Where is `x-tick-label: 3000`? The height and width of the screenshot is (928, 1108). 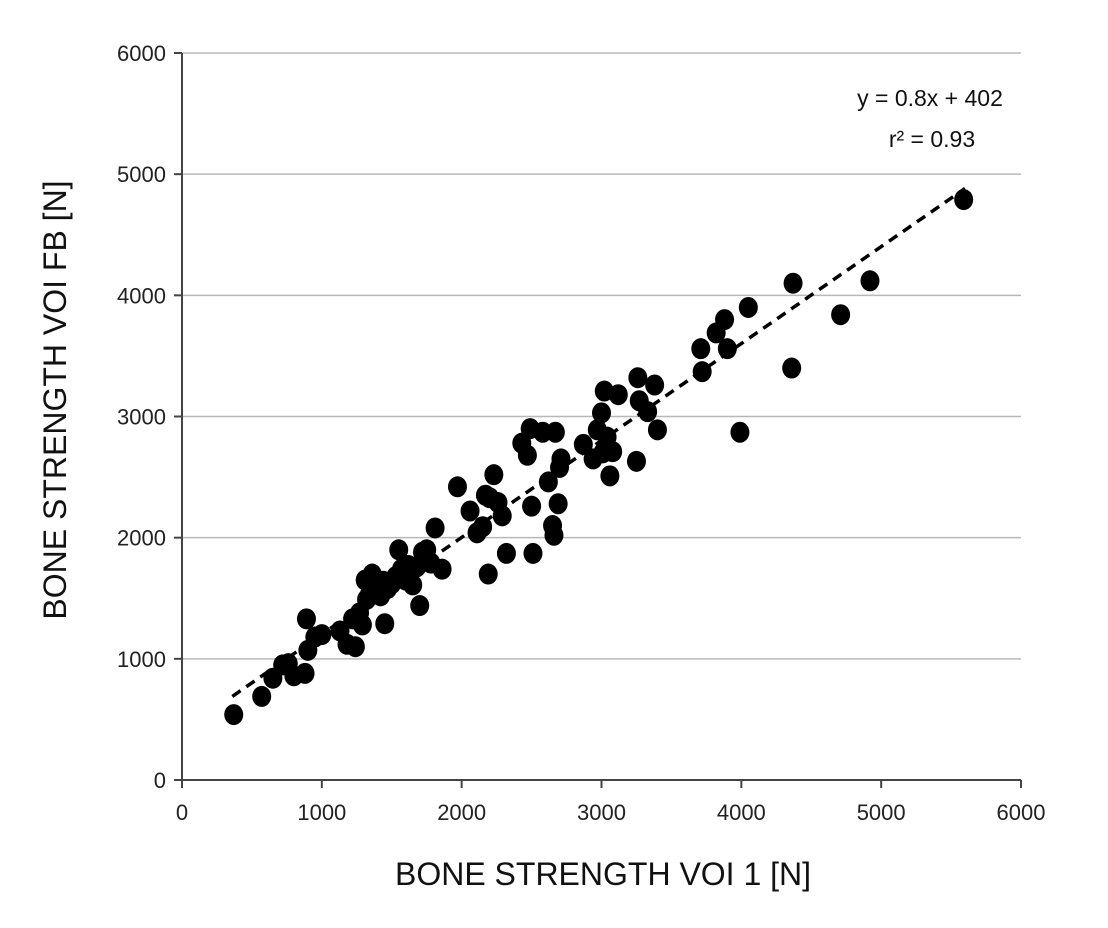
x-tick-label: 3000 is located at coordinates (601, 812).